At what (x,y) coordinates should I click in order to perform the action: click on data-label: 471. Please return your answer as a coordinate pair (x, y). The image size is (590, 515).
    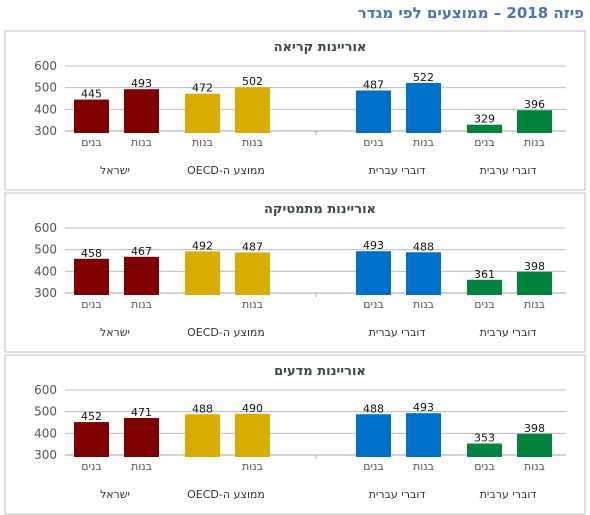
    Looking at the image, I should click on (141, 412).